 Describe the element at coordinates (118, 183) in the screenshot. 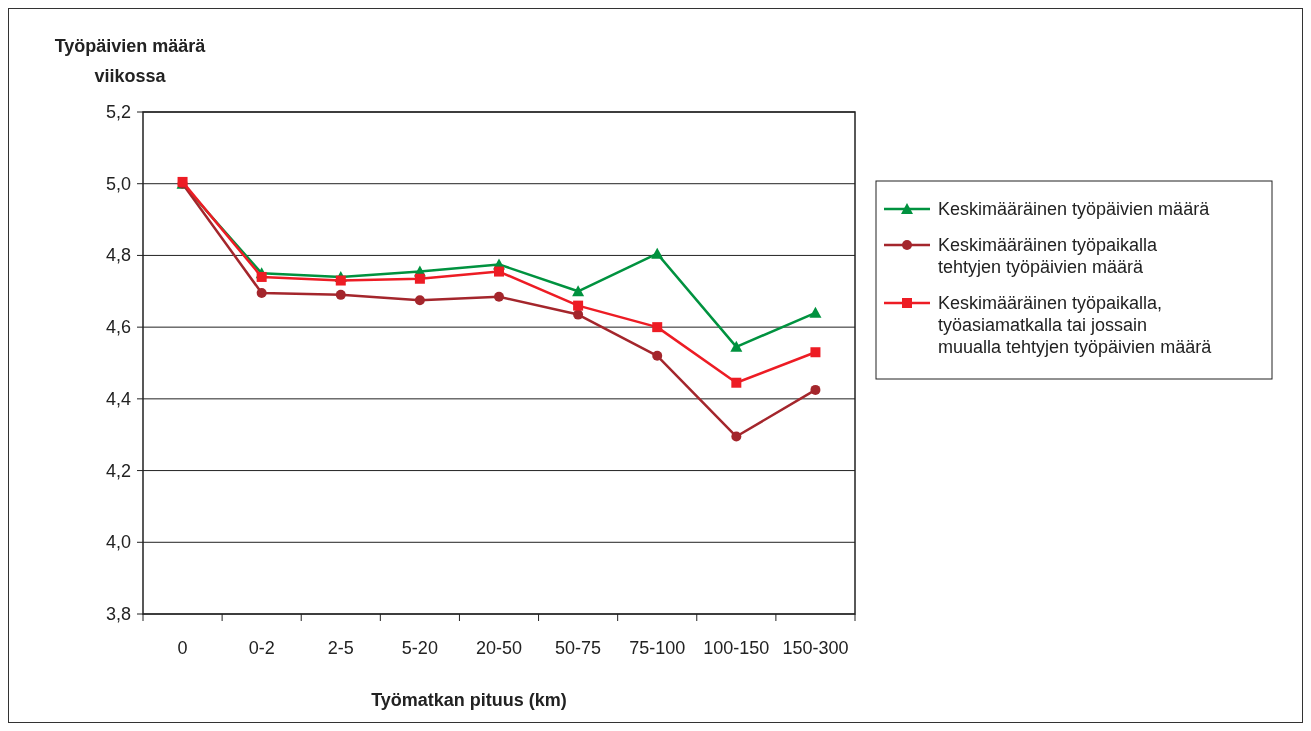

I see `y-tick-label: 5,0` at that location.